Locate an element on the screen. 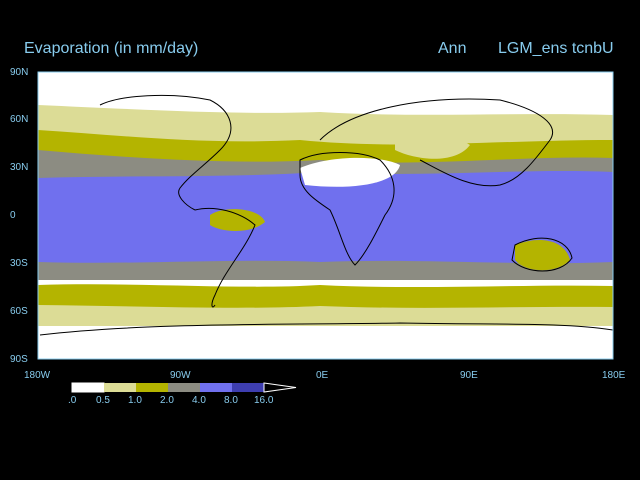 The width and height of the screenshot is (640, 480). x-tick-label: 180E is located at coordinates (614, 375).